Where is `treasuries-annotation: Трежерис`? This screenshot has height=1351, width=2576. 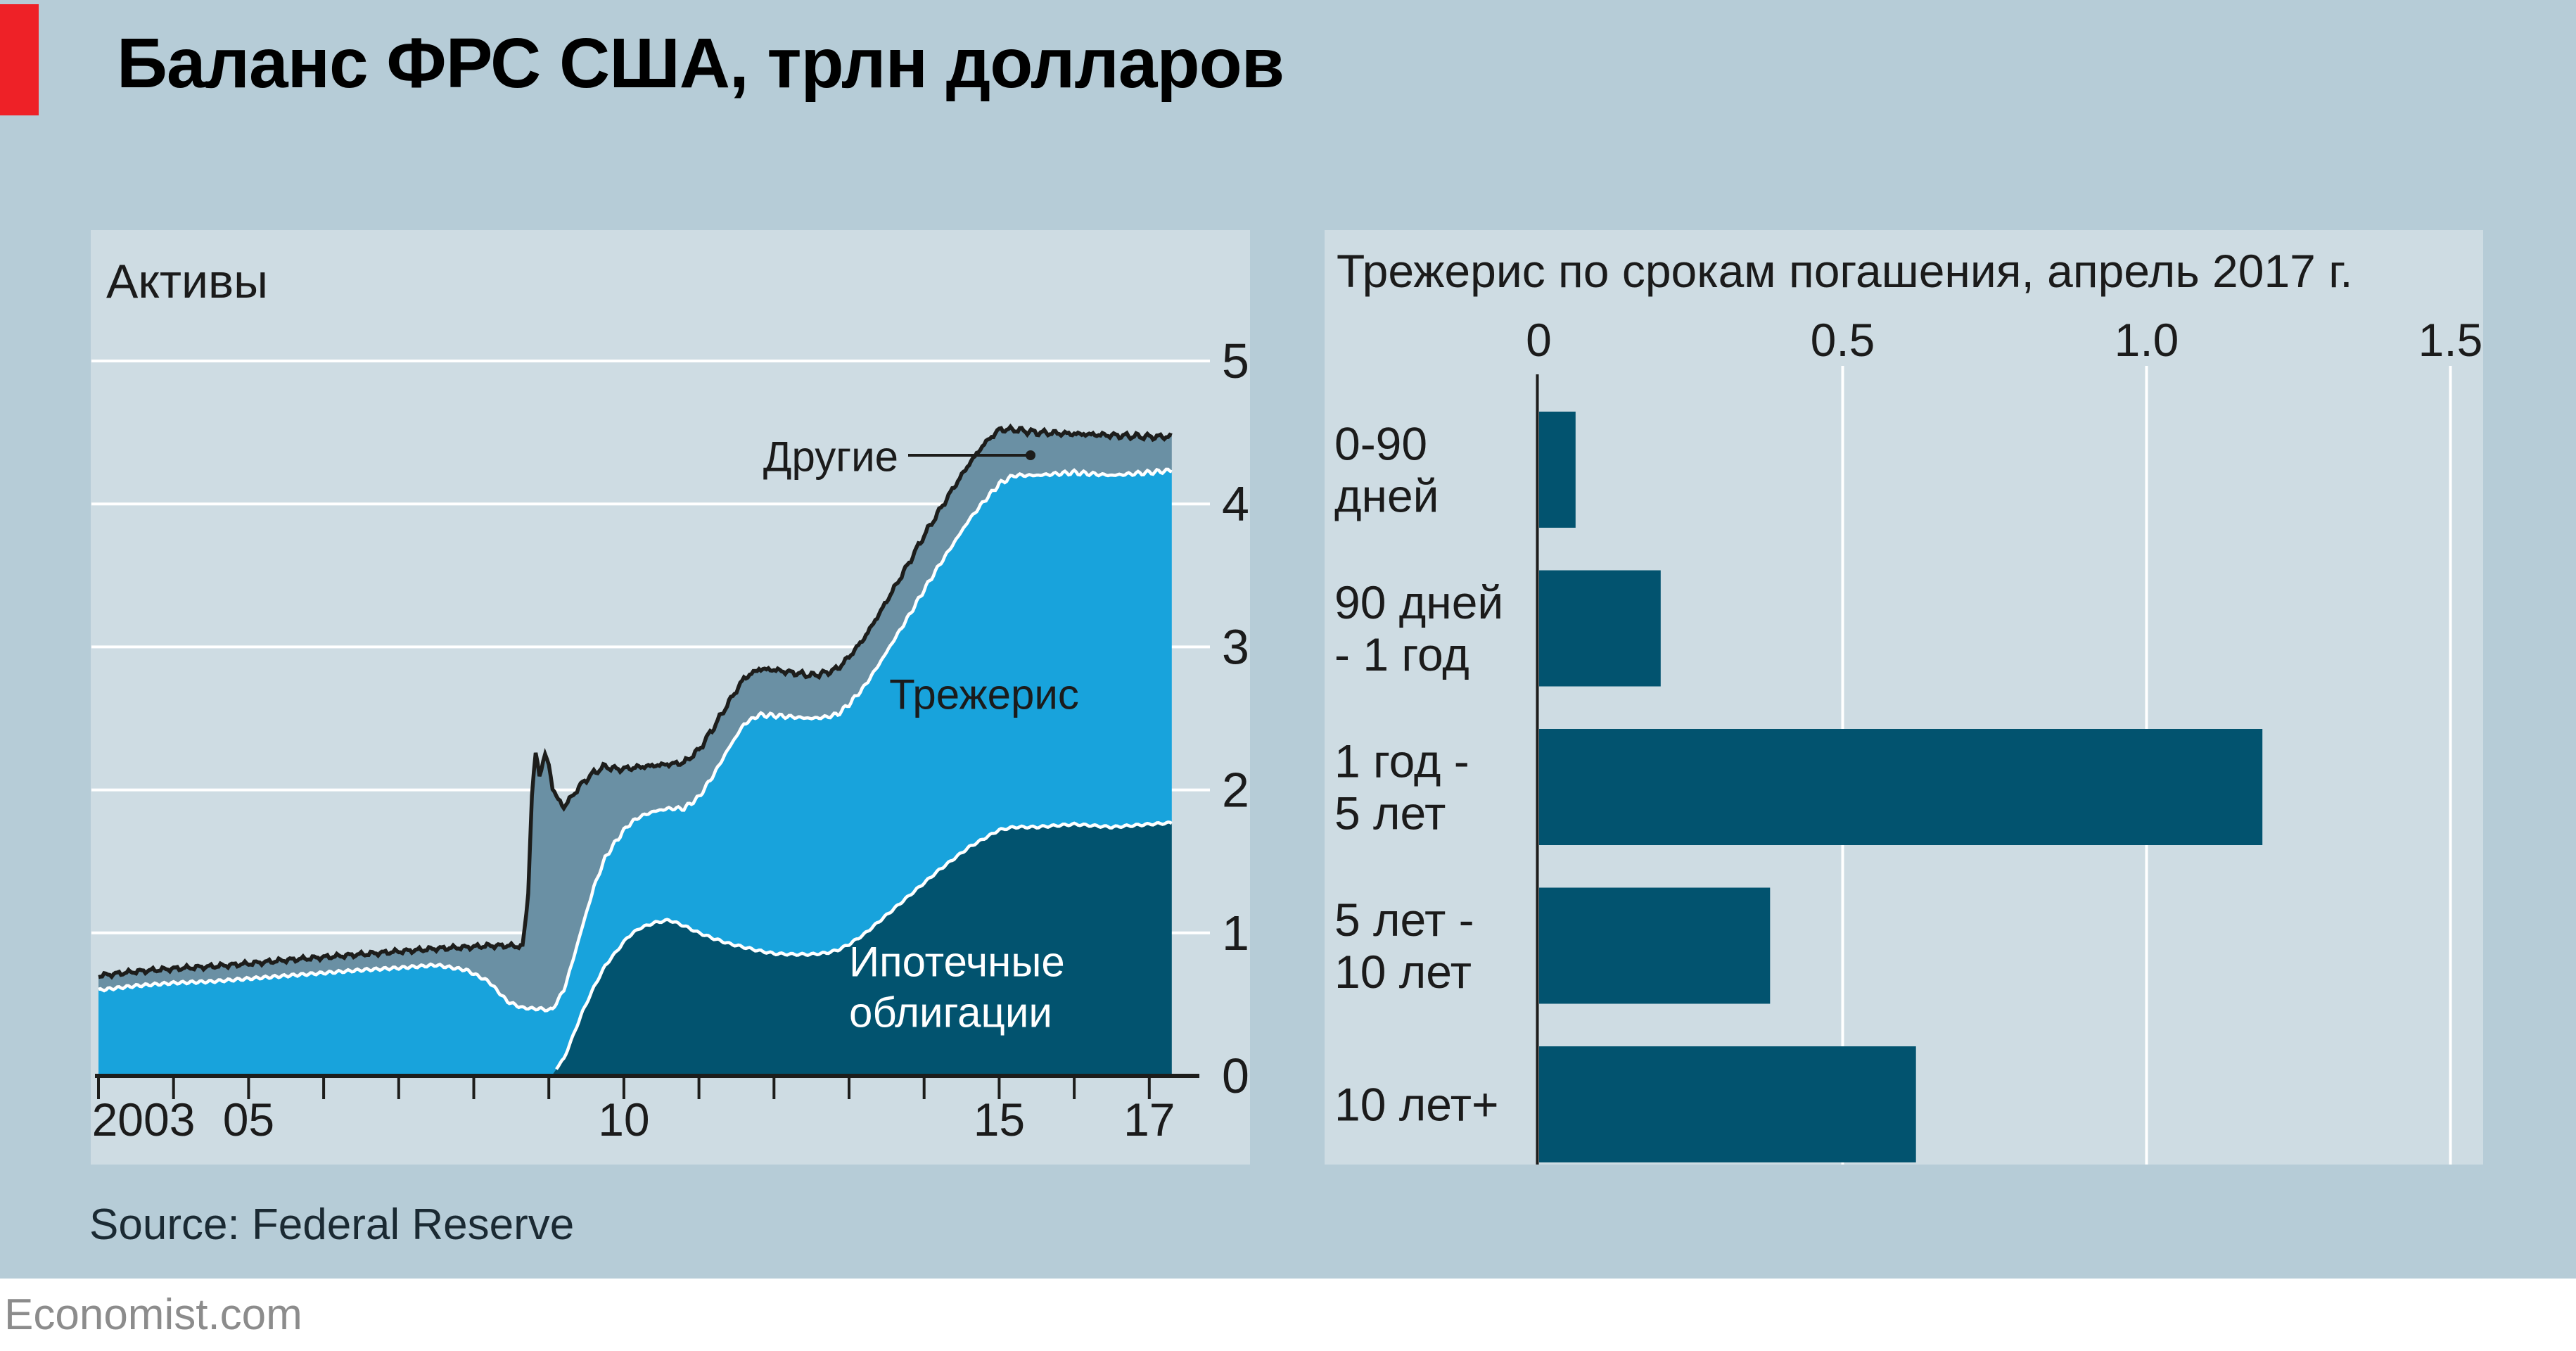
treasuries-annotation: Трежерис is located at coordinates (984, 694).